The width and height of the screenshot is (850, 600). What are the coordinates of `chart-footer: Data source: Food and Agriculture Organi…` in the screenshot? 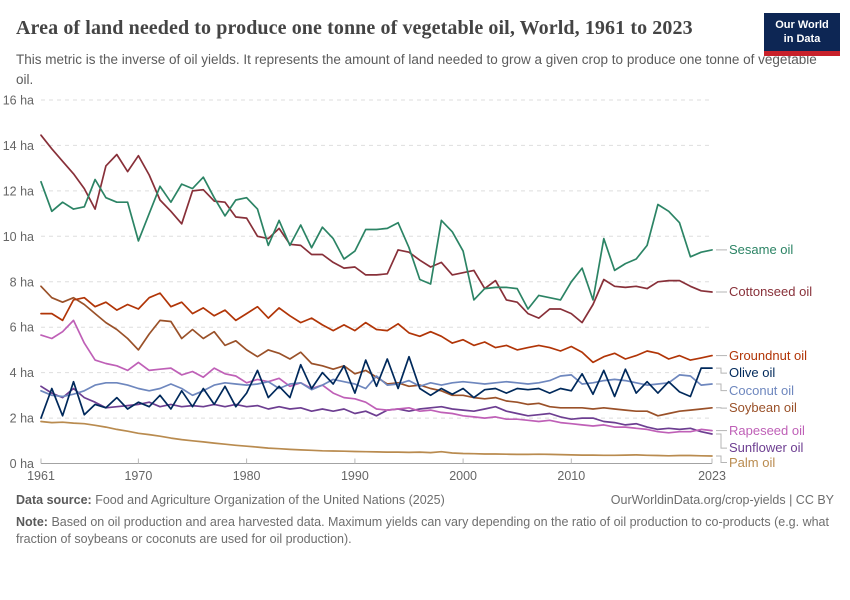 It's located at (425, 520).